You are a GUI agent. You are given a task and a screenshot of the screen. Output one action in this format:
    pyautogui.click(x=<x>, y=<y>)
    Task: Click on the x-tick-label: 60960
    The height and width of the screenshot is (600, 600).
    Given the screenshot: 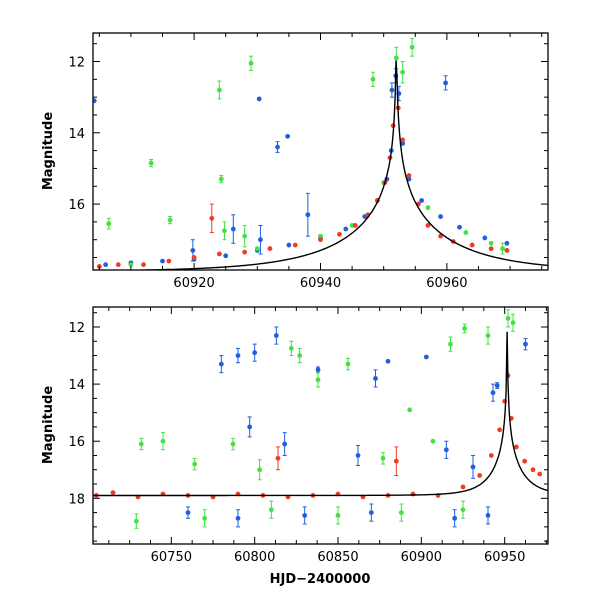 What is the action you would take?
    pyautogui.click(x=446, y=283)
    